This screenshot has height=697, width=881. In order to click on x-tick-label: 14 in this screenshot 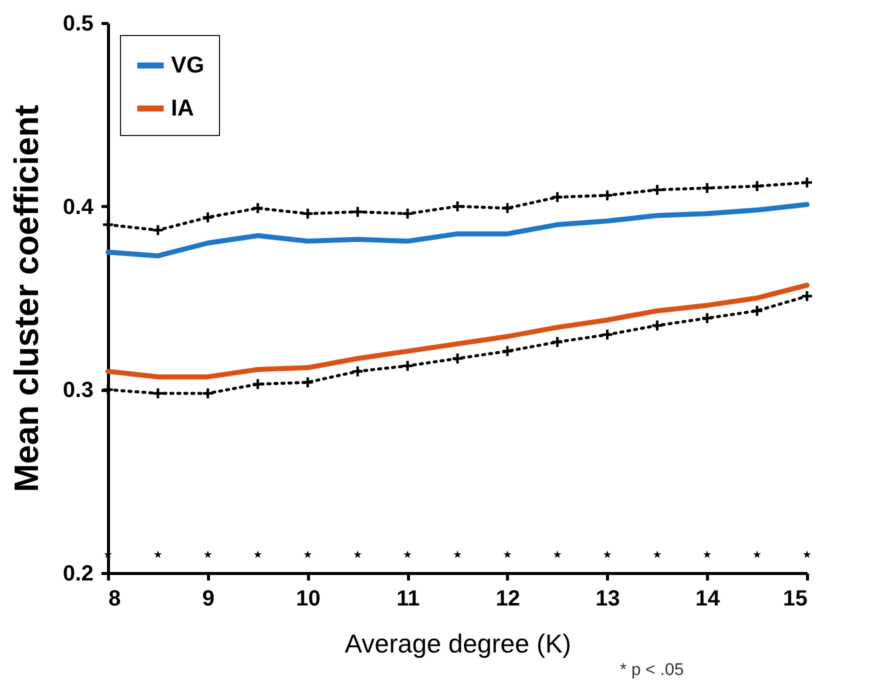, I will do `click(708, 598)`.